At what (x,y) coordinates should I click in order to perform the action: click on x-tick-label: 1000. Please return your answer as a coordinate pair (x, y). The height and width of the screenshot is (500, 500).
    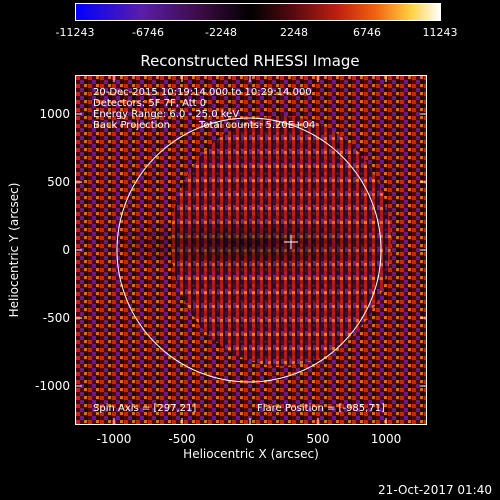
    Looking at the image, I should click on (386, 439).